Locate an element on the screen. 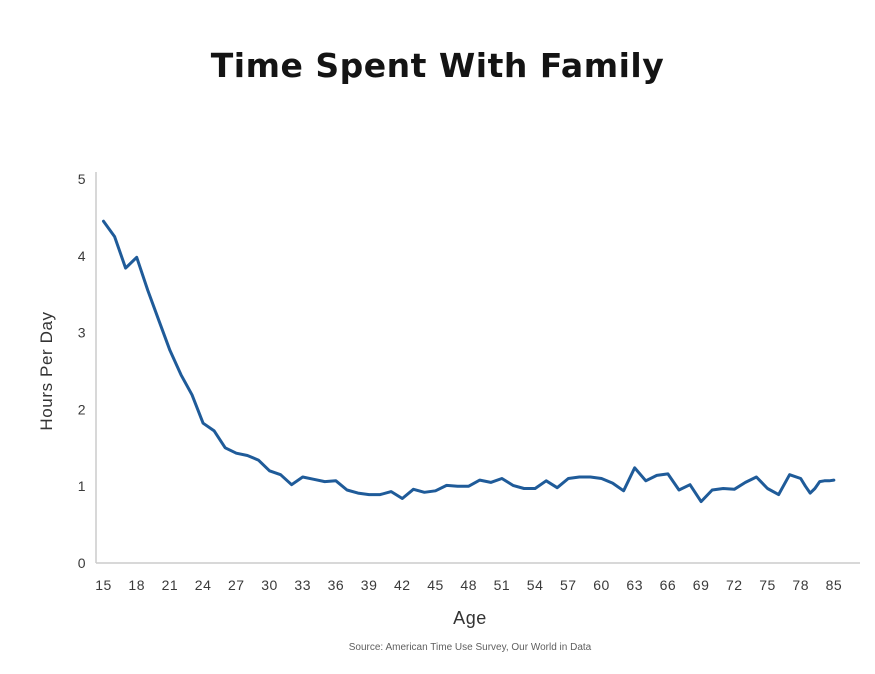  x-tick-label: 39 is located at coordinates (369, 585).